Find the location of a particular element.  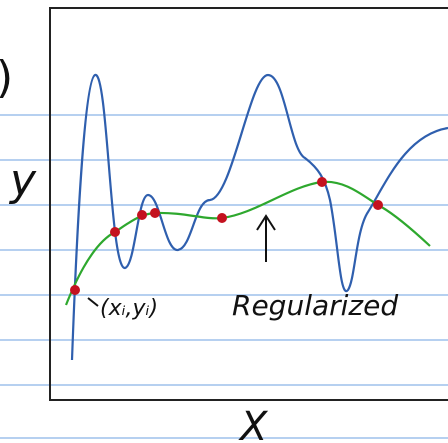

y-label: y is located at coordinates (22, 180).